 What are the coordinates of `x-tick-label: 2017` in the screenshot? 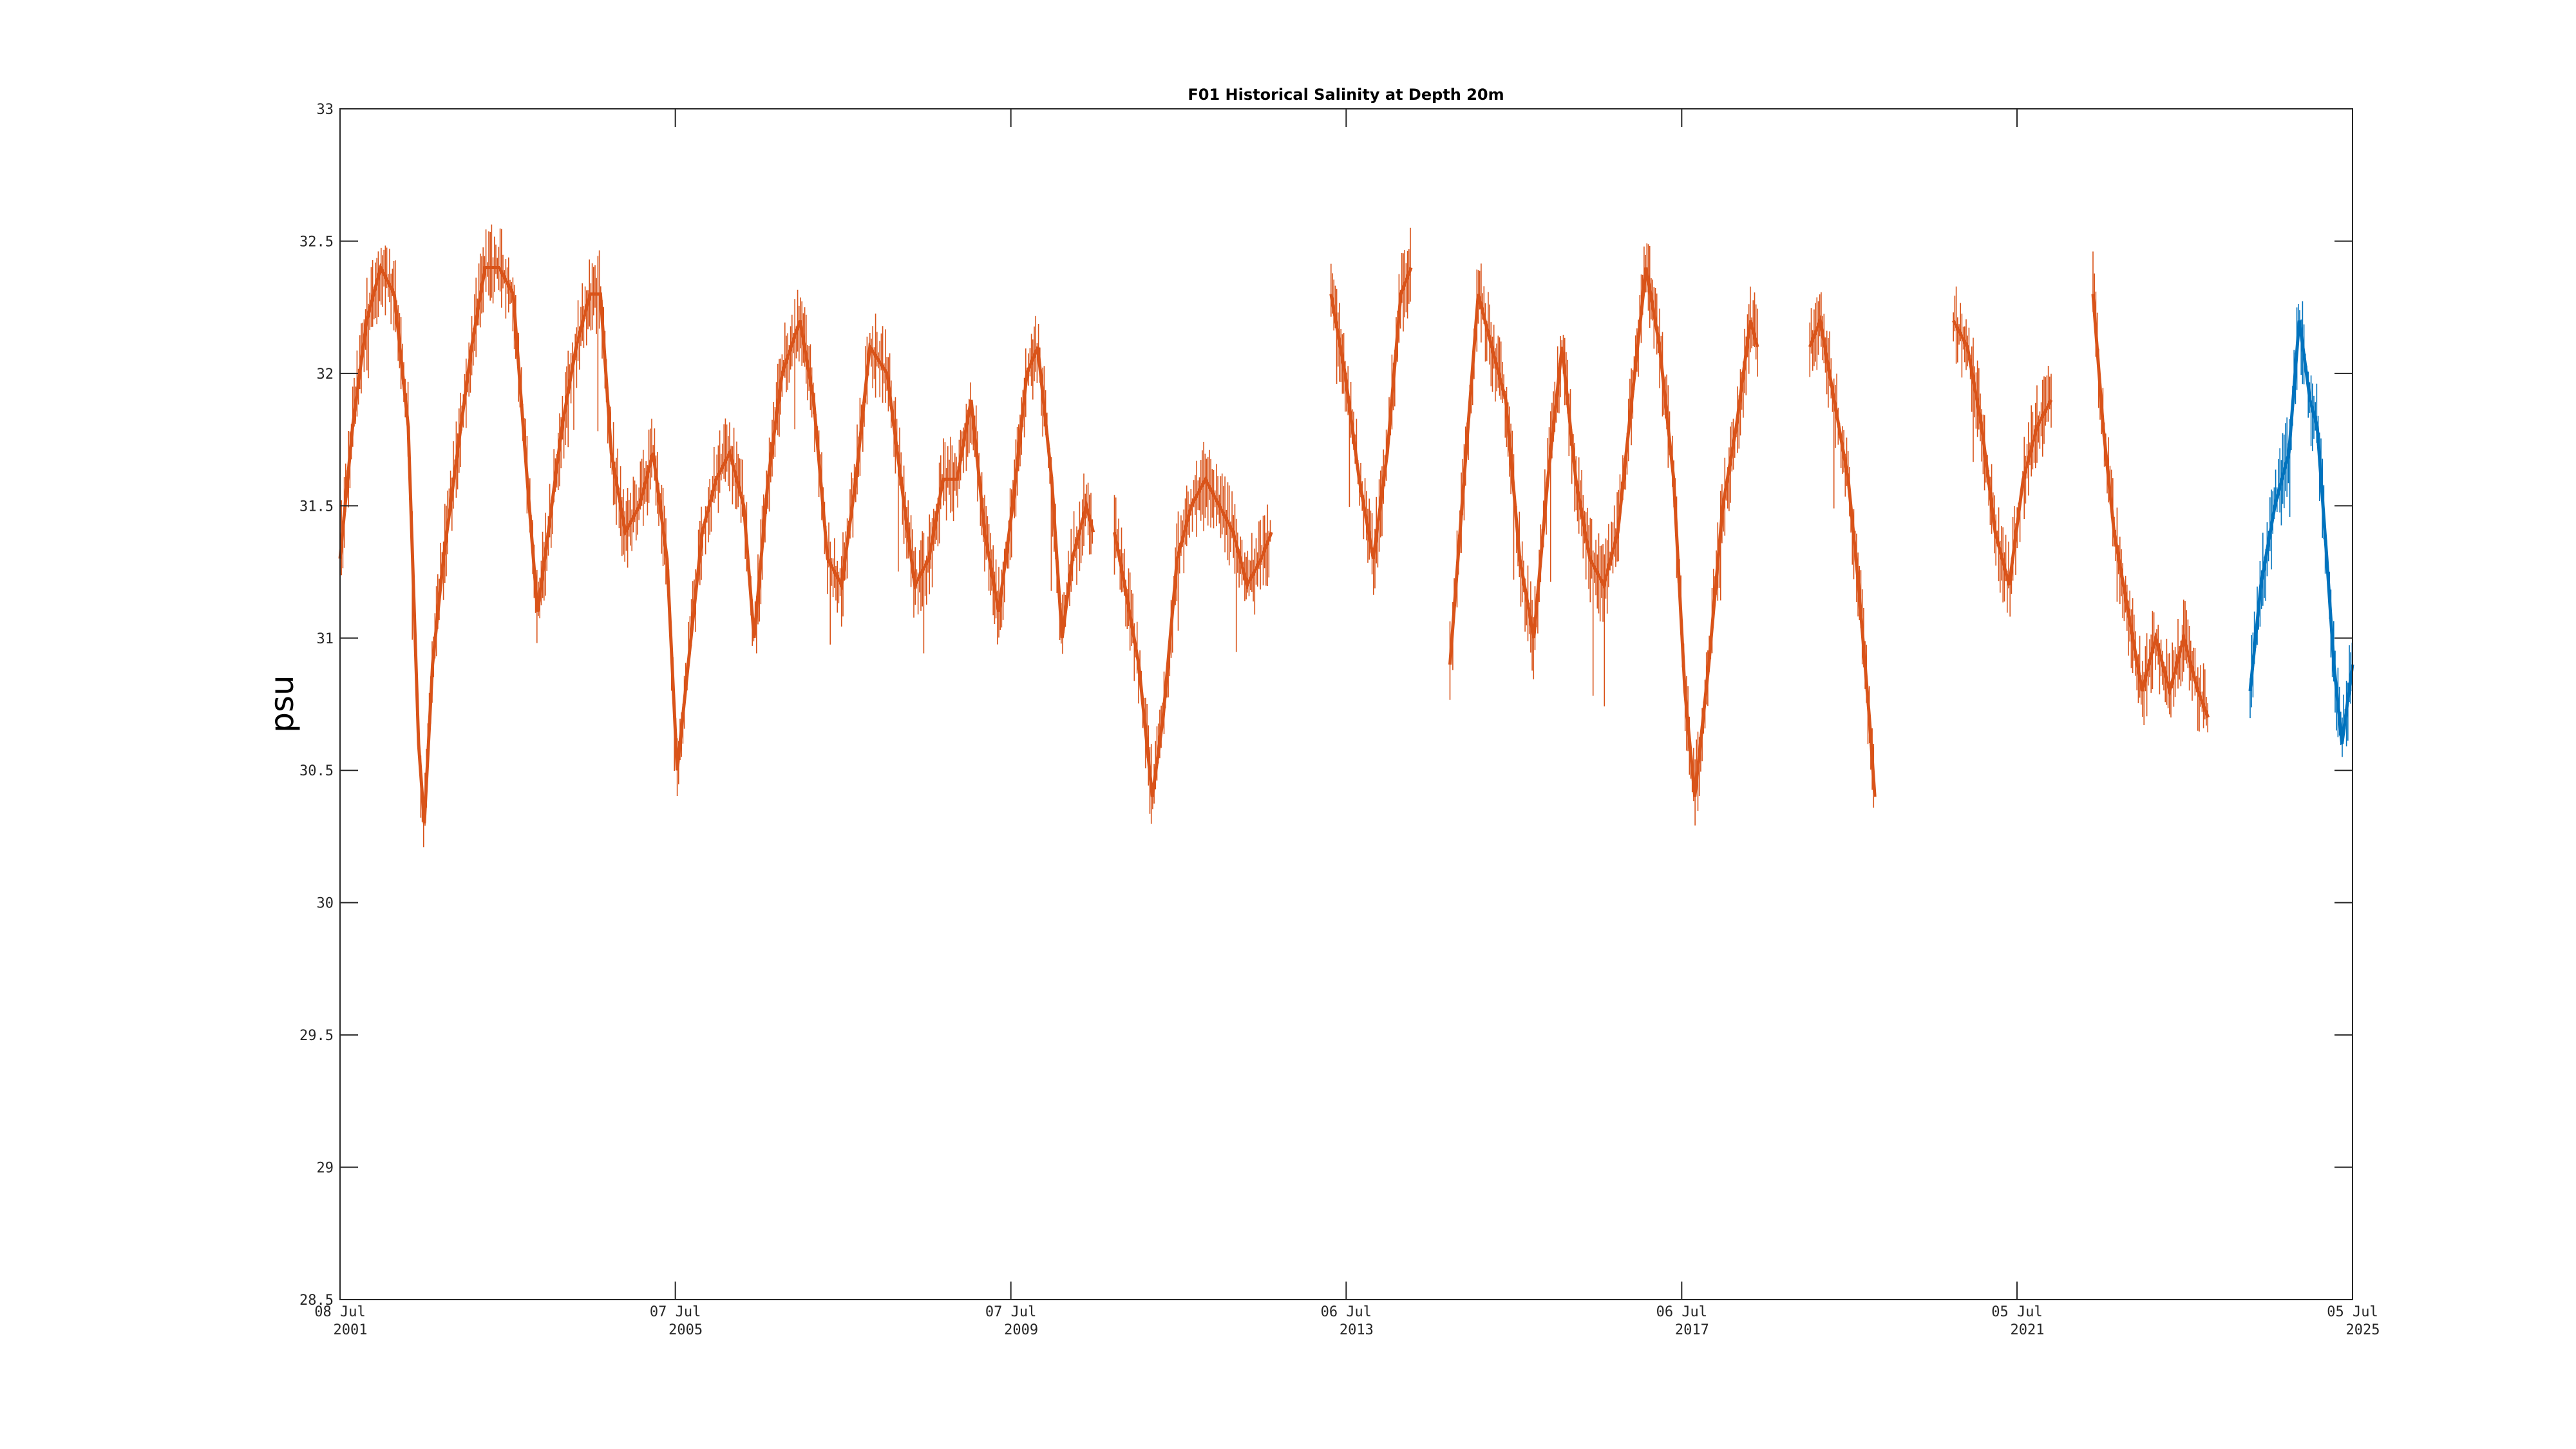 It's located at (1692, 1330).